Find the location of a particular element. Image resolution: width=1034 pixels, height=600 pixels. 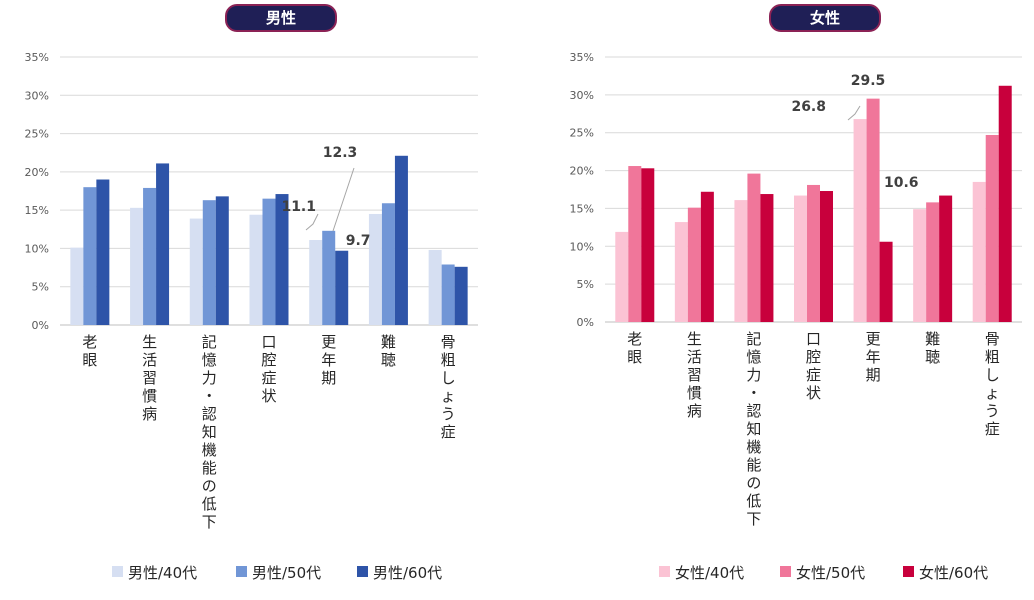

data-label: 9.7 is located at coordinates (358, 241).